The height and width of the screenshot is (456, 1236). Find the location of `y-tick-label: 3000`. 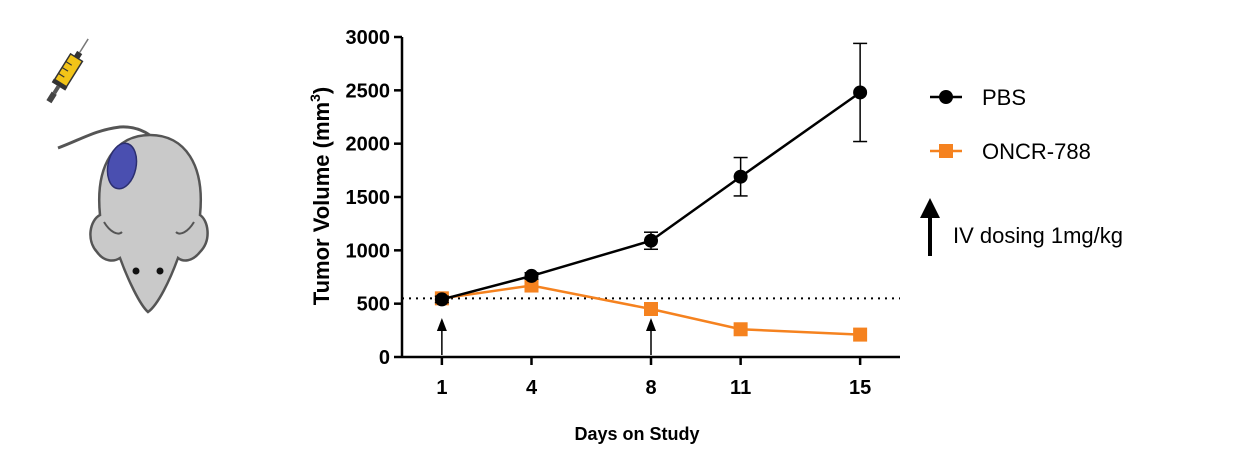

y-tick-label: 3000 is located at coordinates (368, 38).